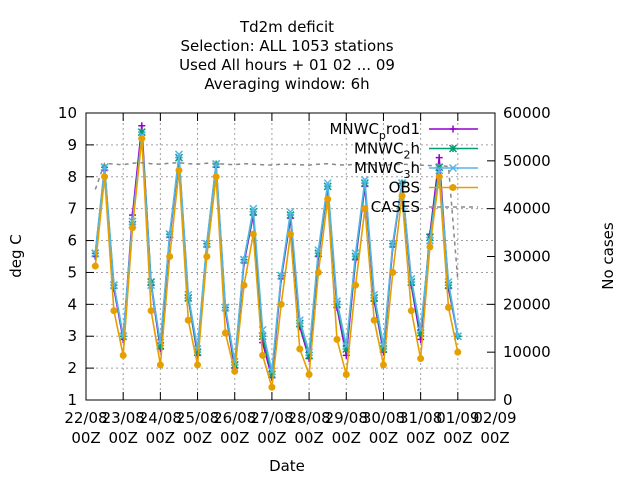 Image resolution: width=640 pixels, height=480 pixels. Describe the element at coordinates (72, 241) in the screenshot. I see `y-tick-label: 6` at that location.